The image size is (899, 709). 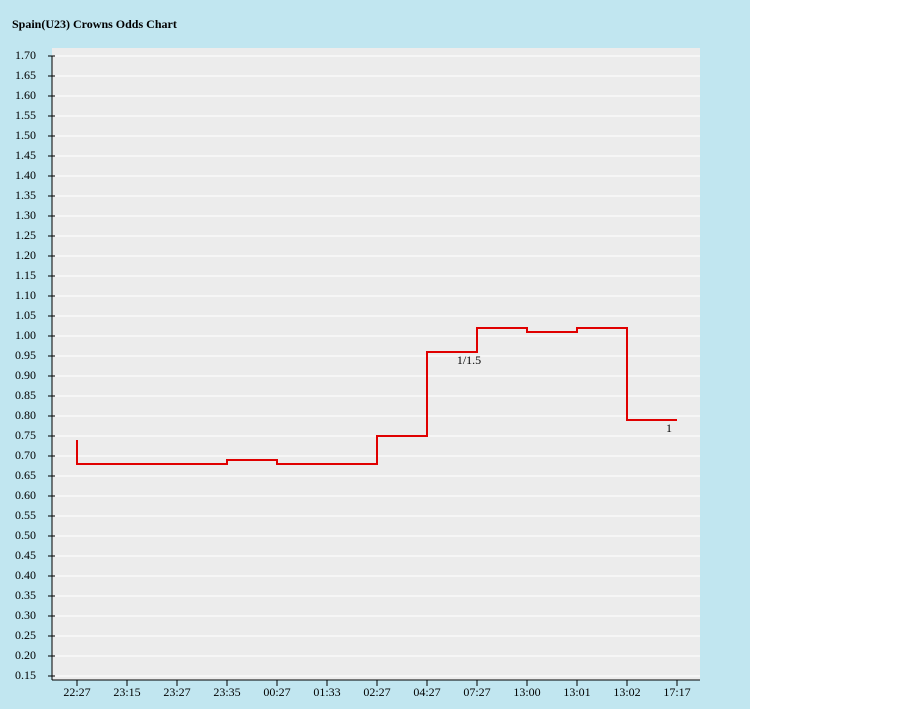 What do you see at coordinates (376, 396) in the screenshot?
I see `odds-line` at bounding box center [376, 396].